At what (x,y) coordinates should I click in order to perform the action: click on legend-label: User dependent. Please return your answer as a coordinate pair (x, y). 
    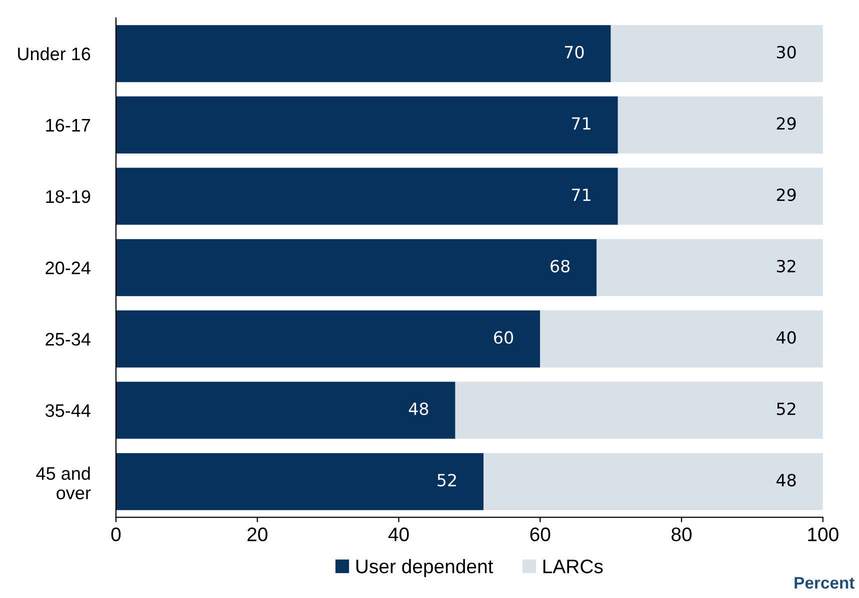
    Looking at the image, I should click on (425, 568).